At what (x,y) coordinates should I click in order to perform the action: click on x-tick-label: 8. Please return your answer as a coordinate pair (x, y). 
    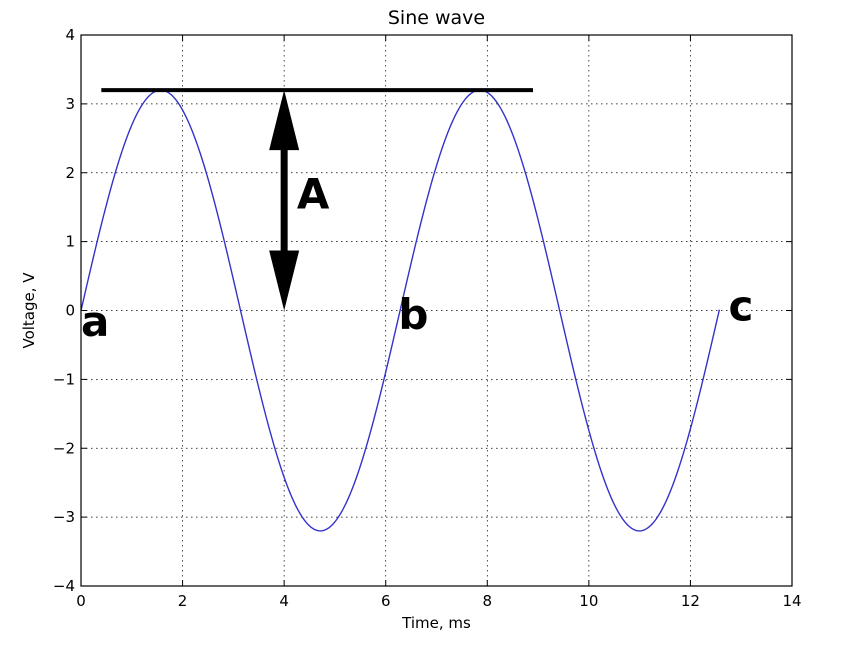
    Looking at the image, I should click on (488, 601).